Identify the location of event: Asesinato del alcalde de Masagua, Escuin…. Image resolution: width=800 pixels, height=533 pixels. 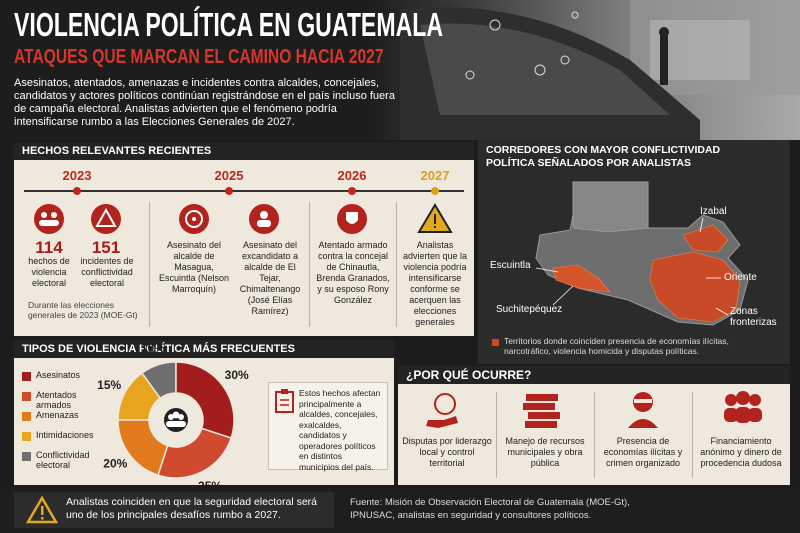
(194, 267).